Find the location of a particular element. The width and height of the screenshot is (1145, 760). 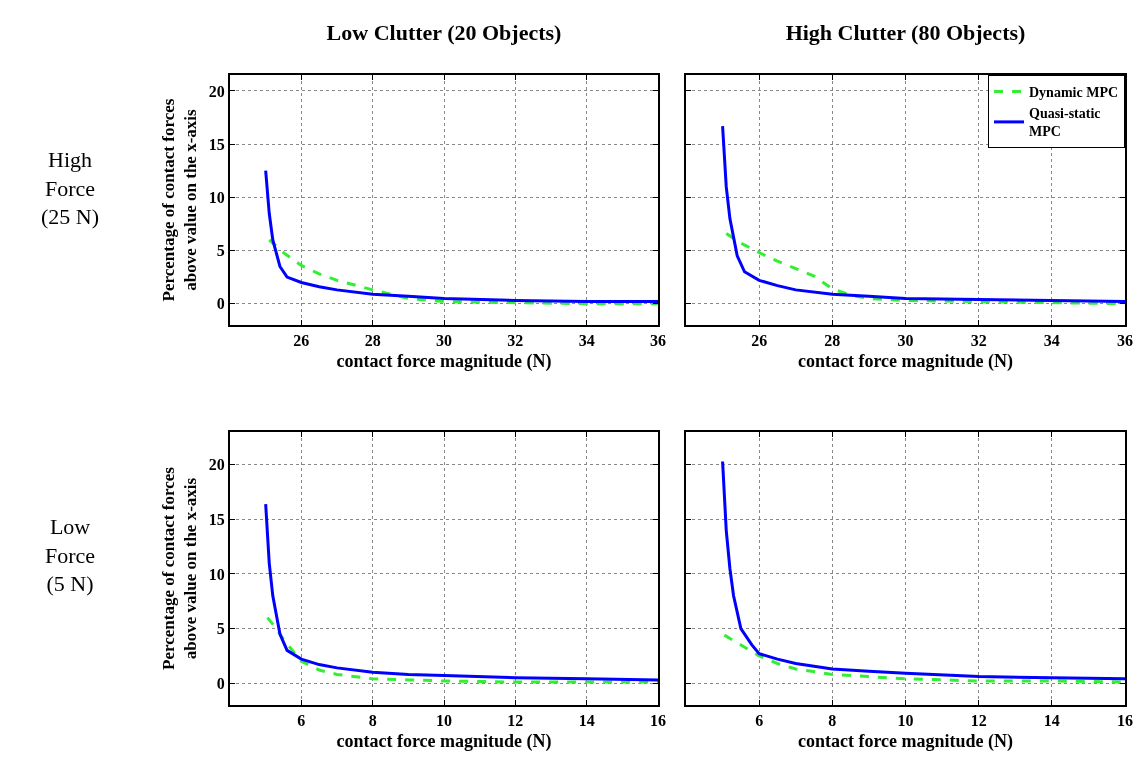

text: Low Force (5 N) is located at coordinates (70, 555).